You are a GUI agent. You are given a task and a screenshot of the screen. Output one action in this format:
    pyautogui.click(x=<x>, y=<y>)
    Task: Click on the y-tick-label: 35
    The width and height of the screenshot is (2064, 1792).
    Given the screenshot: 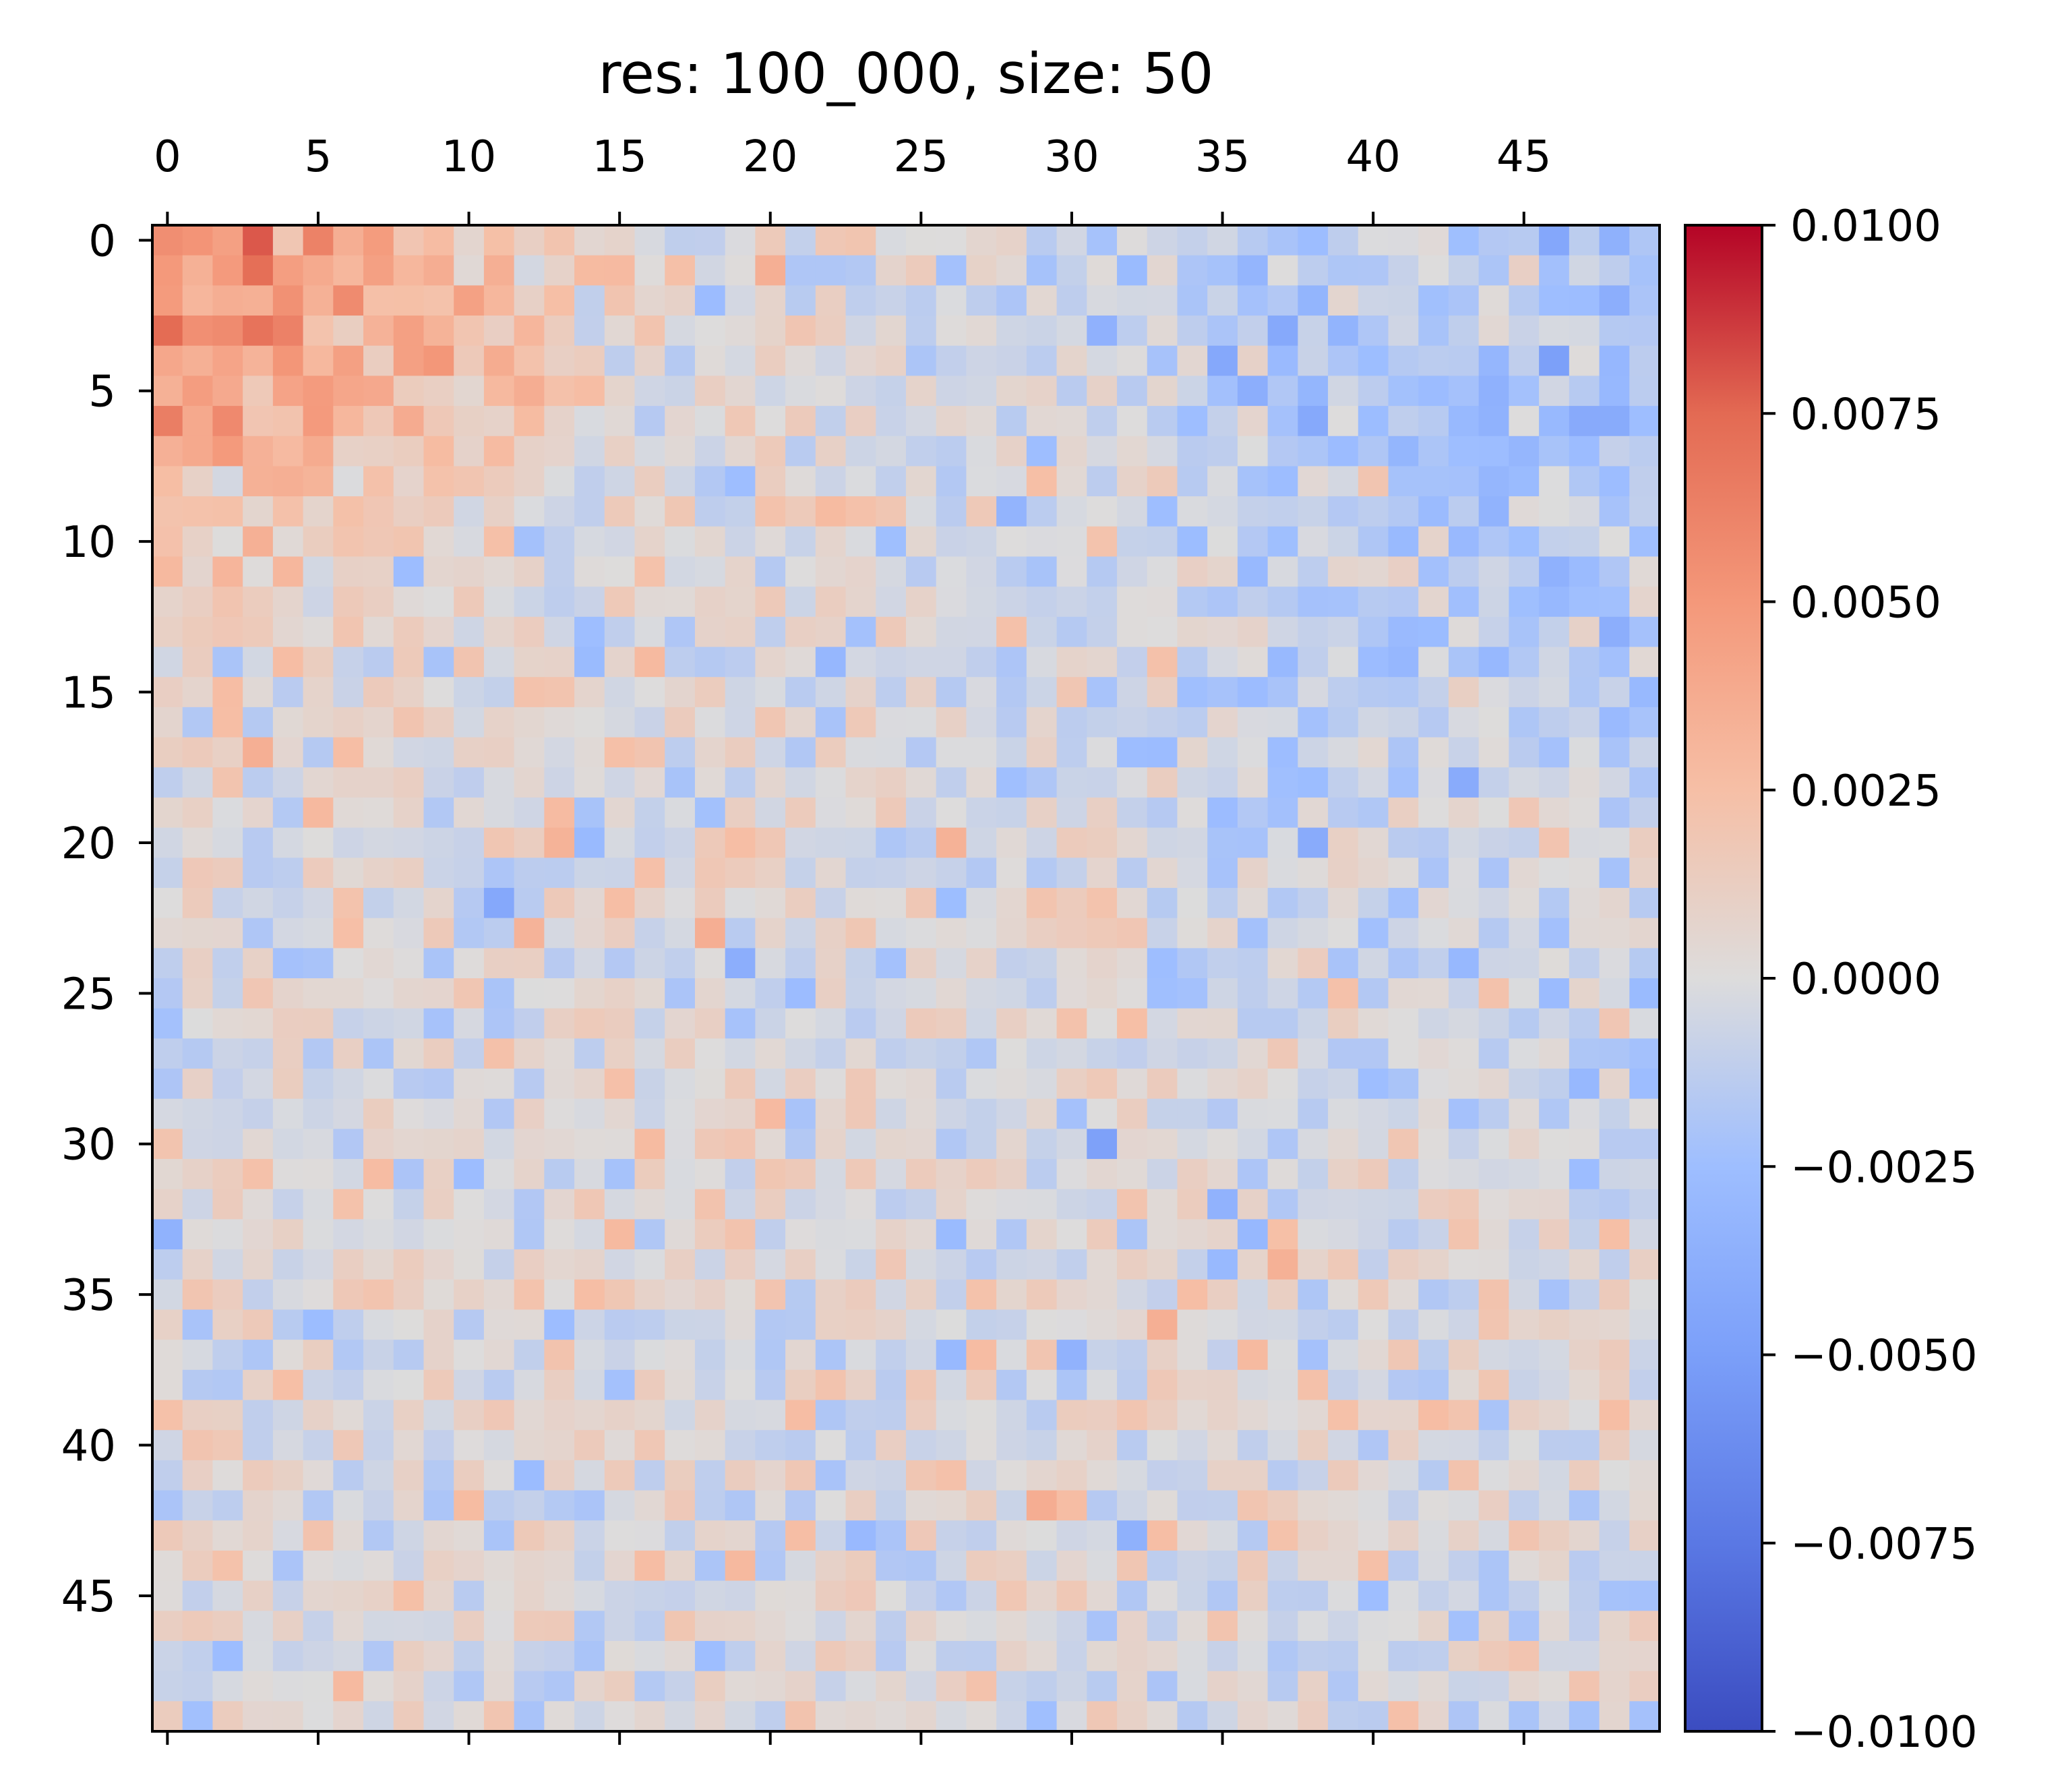 What is the action you would take?
    pyautogui.click(x=89, y=1296)
    